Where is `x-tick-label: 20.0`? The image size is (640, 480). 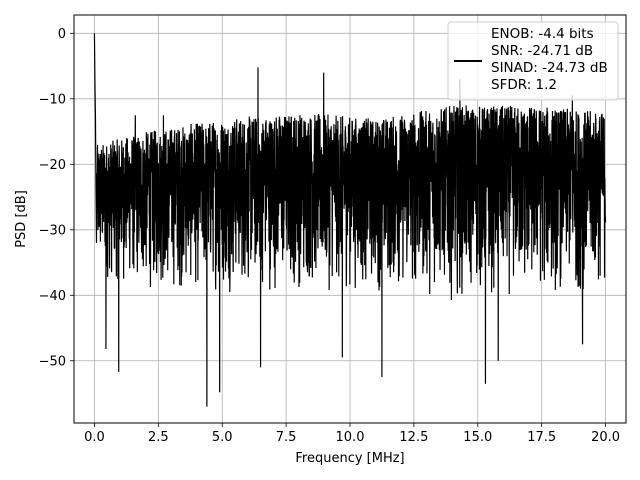
x-tick-label: 20.0 is located at coordinates (605, 437).